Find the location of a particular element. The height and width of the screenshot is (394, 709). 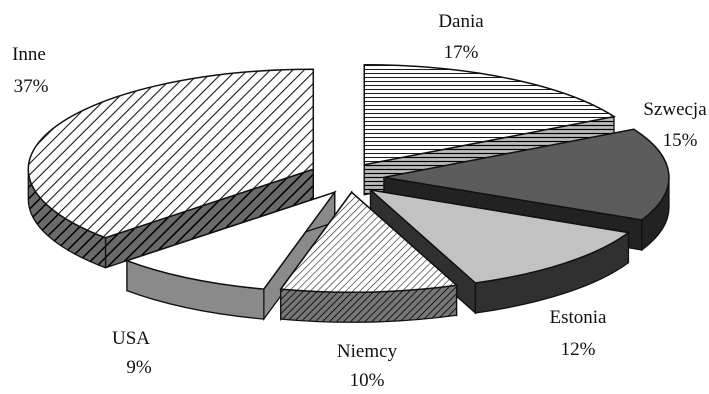

slice-category-label: Szwecja is located at coordinates (675, 109).